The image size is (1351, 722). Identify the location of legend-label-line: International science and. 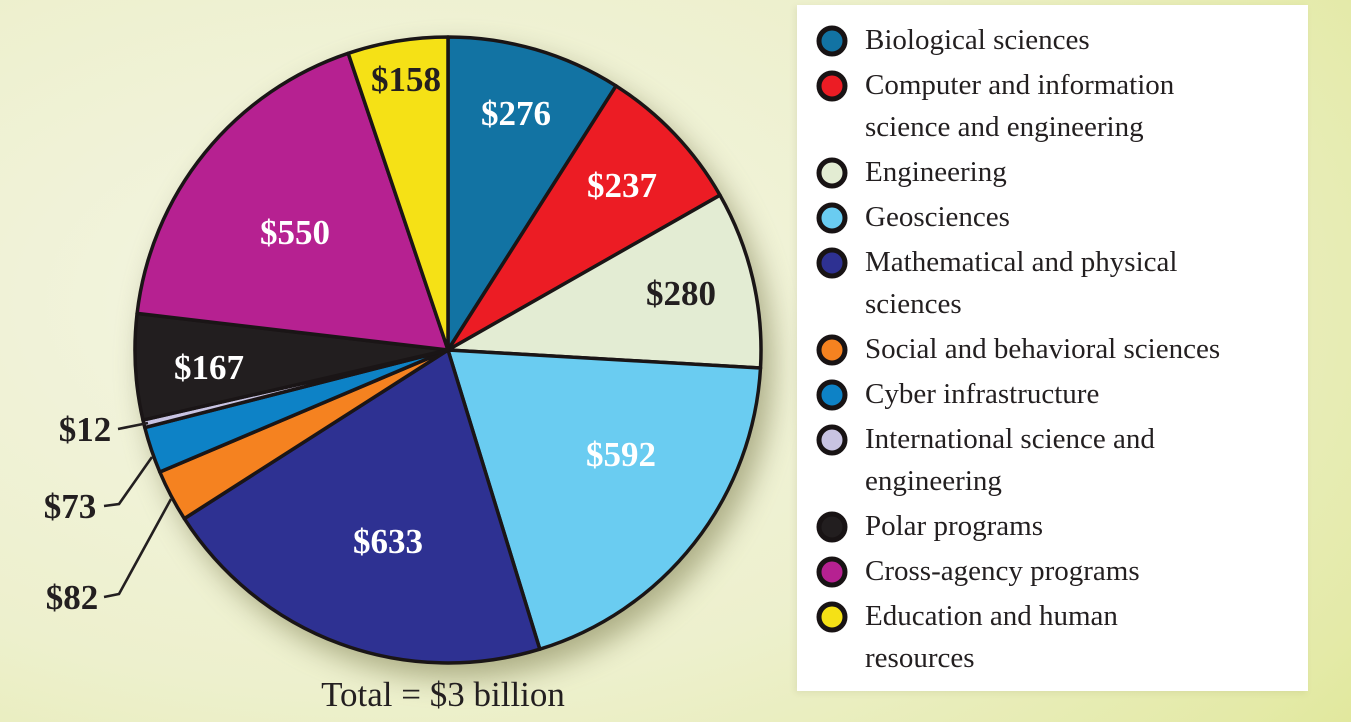
(1010, 439).